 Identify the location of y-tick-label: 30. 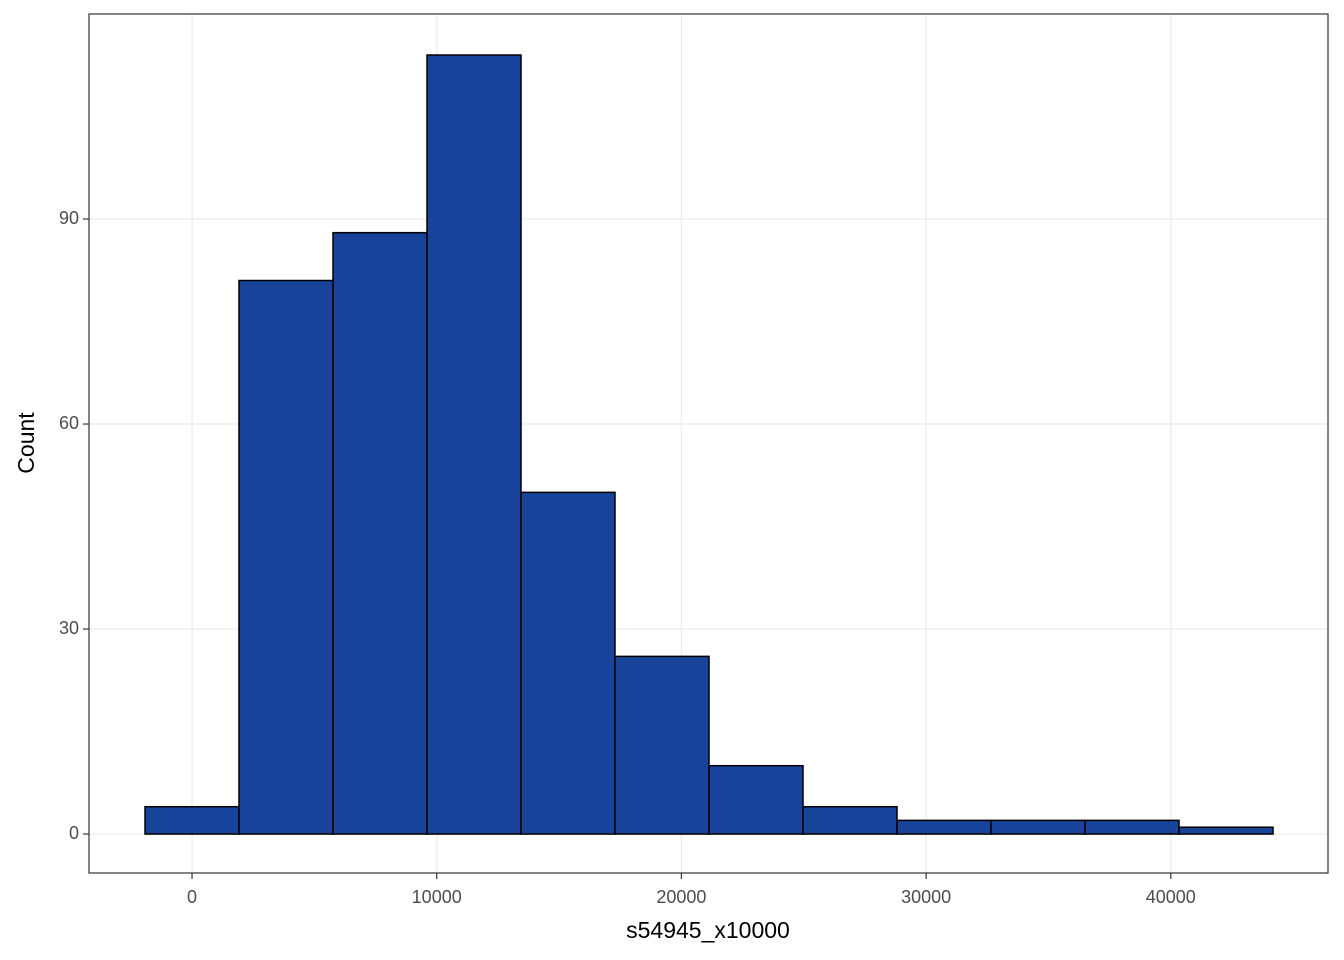
(69, 628).